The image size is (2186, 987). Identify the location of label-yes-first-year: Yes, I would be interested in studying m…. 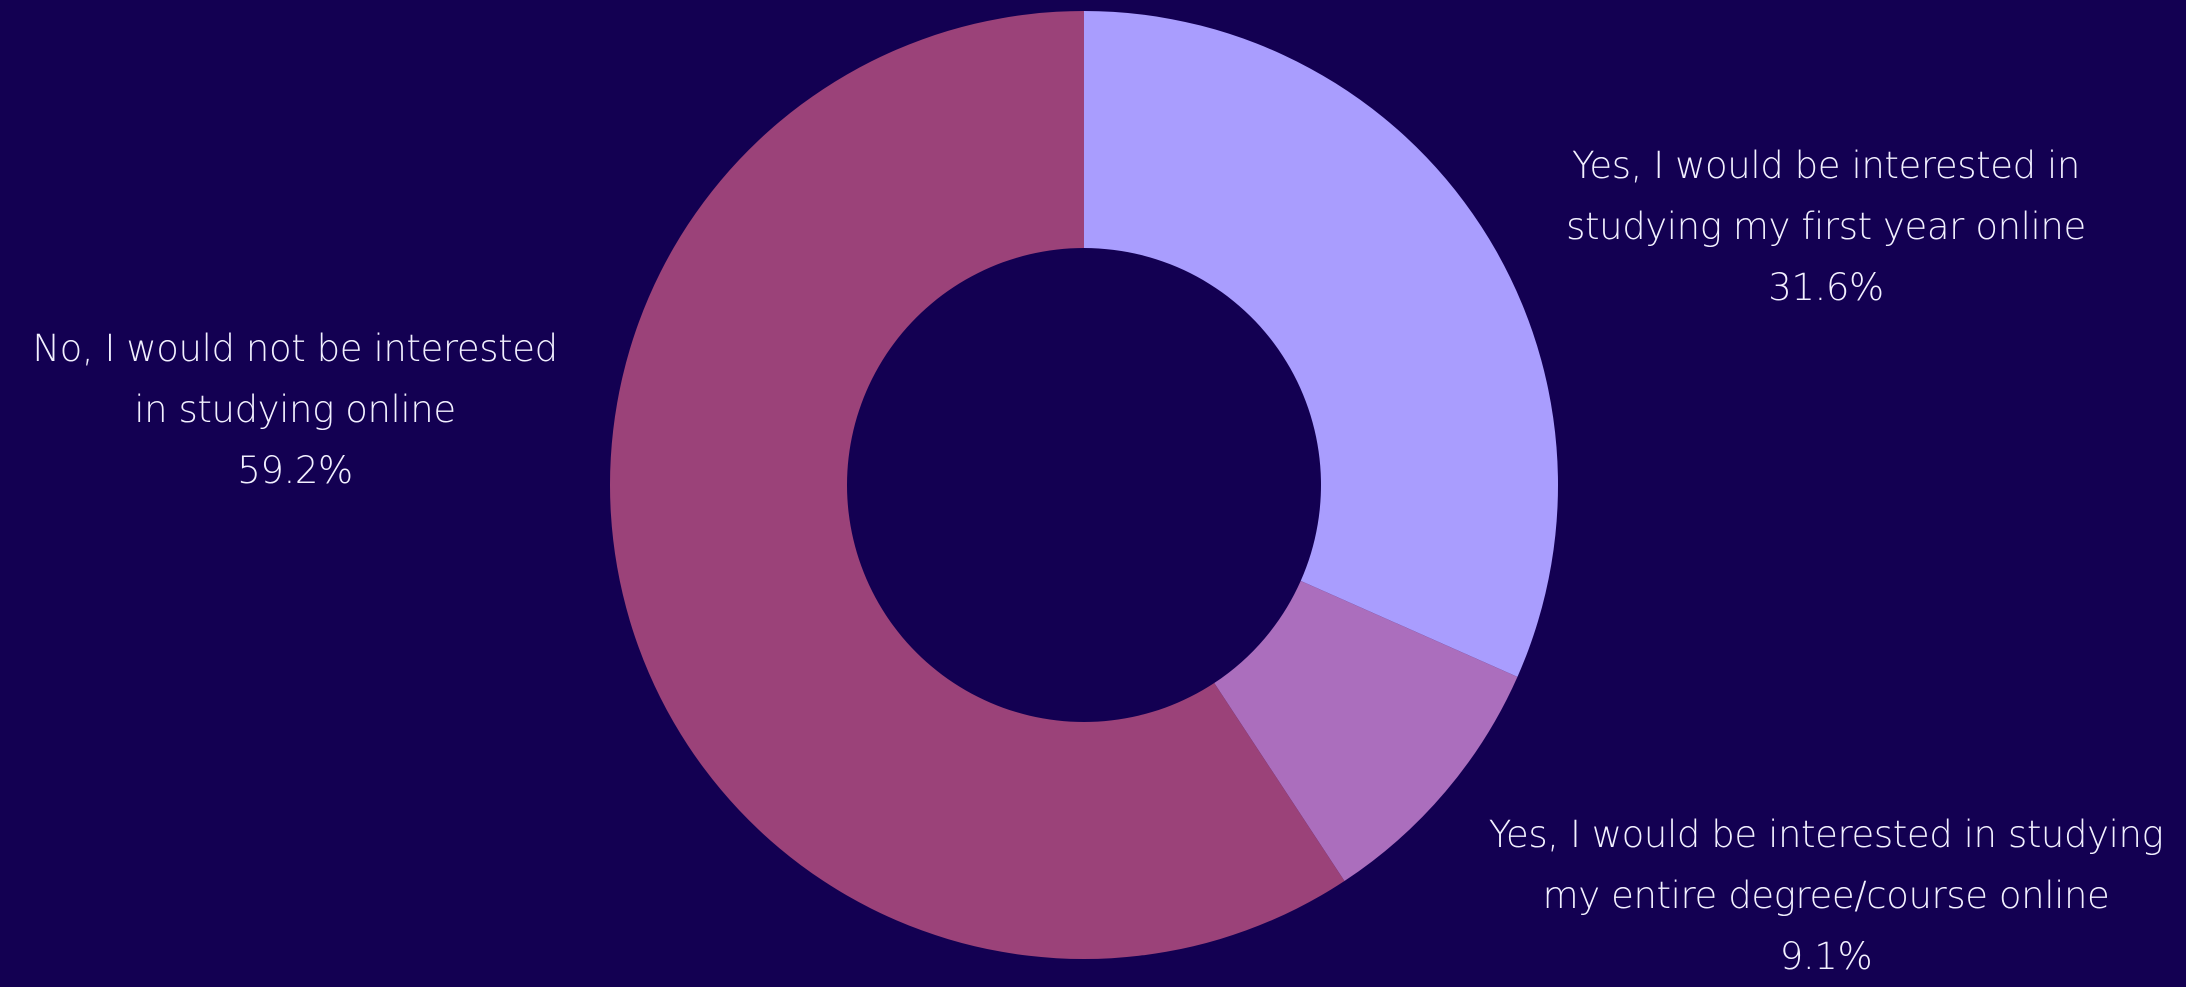
(1826, 226).